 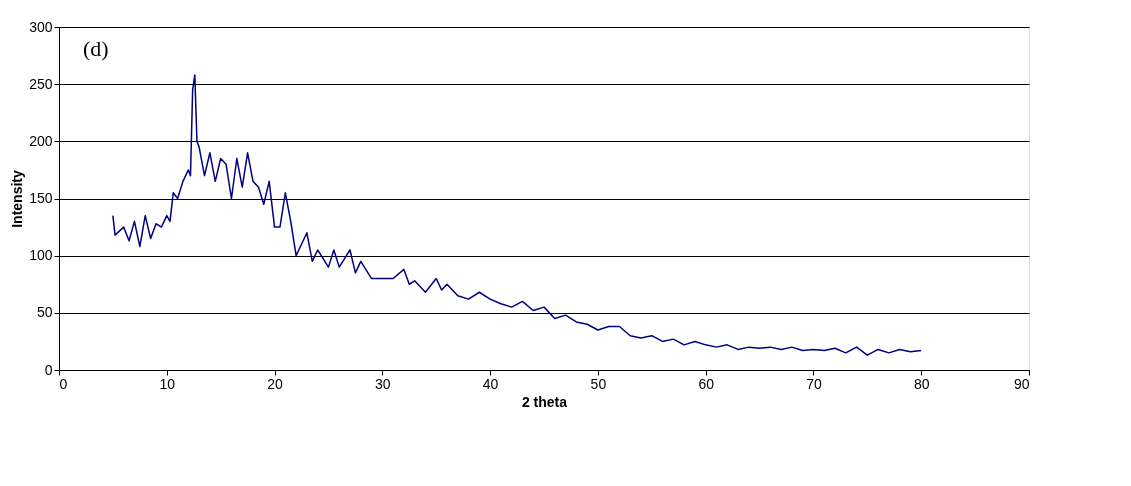 I want to click on y-tick-label: 250, so click(x=41, y=83).